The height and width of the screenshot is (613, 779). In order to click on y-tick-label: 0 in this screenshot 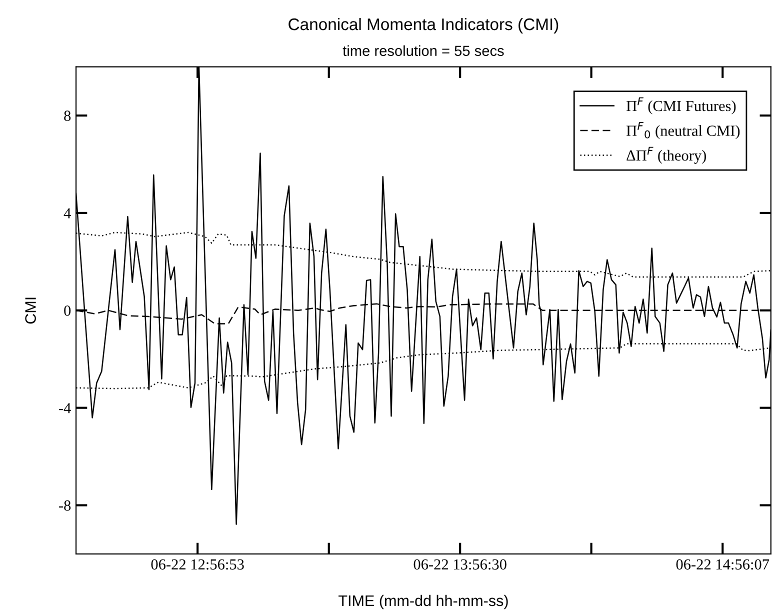, I will do `click(67, 311)`.